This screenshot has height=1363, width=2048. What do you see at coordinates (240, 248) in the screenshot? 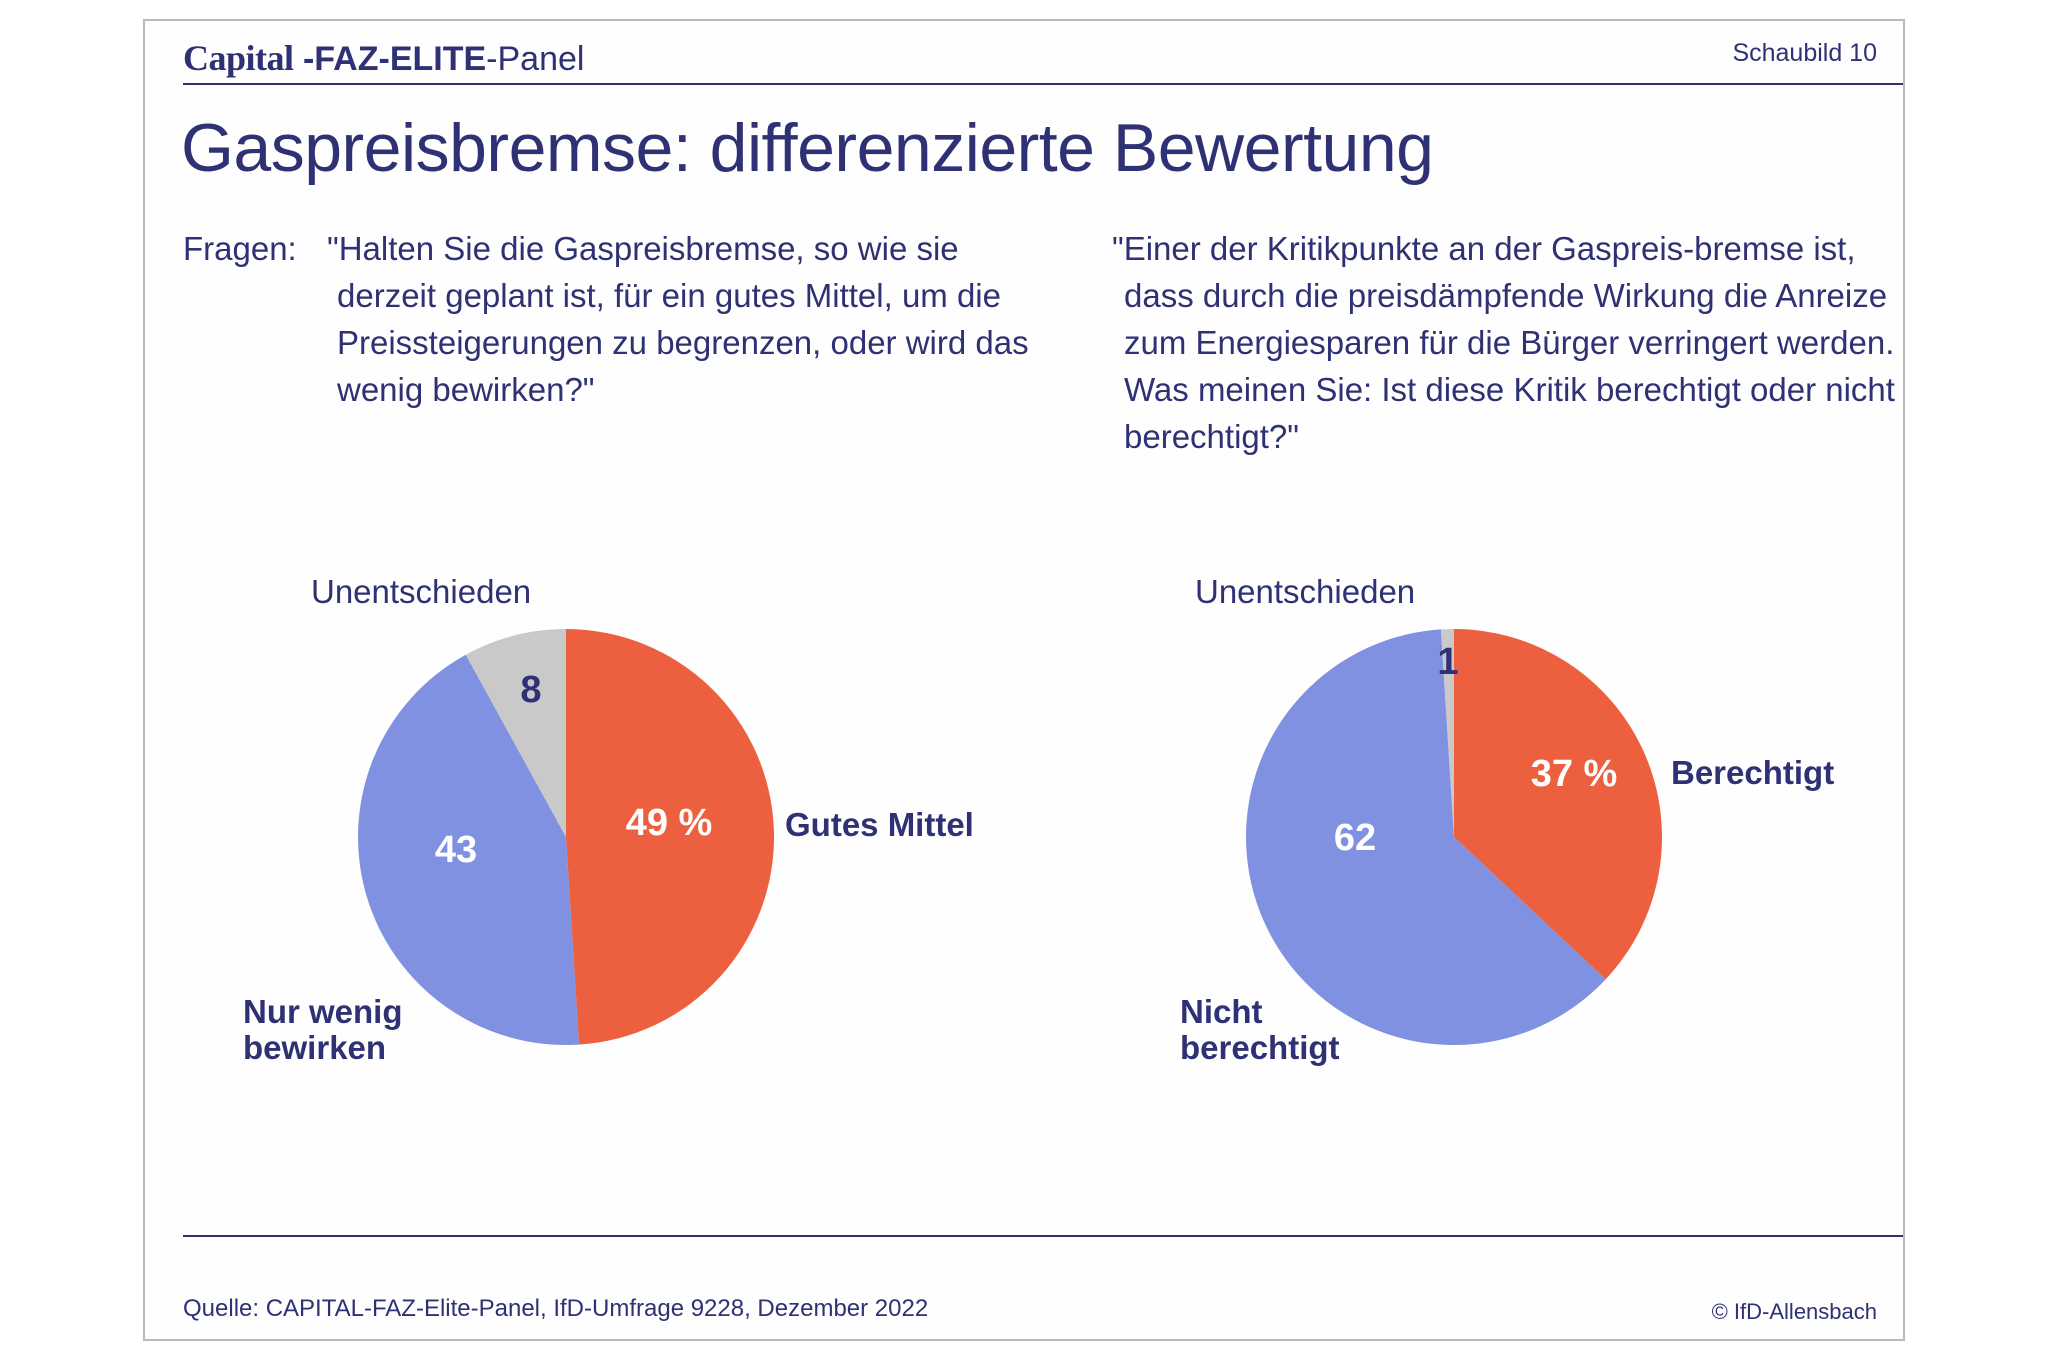
I see `question-prefix: Fragen:` at bounding box center [240, 248].